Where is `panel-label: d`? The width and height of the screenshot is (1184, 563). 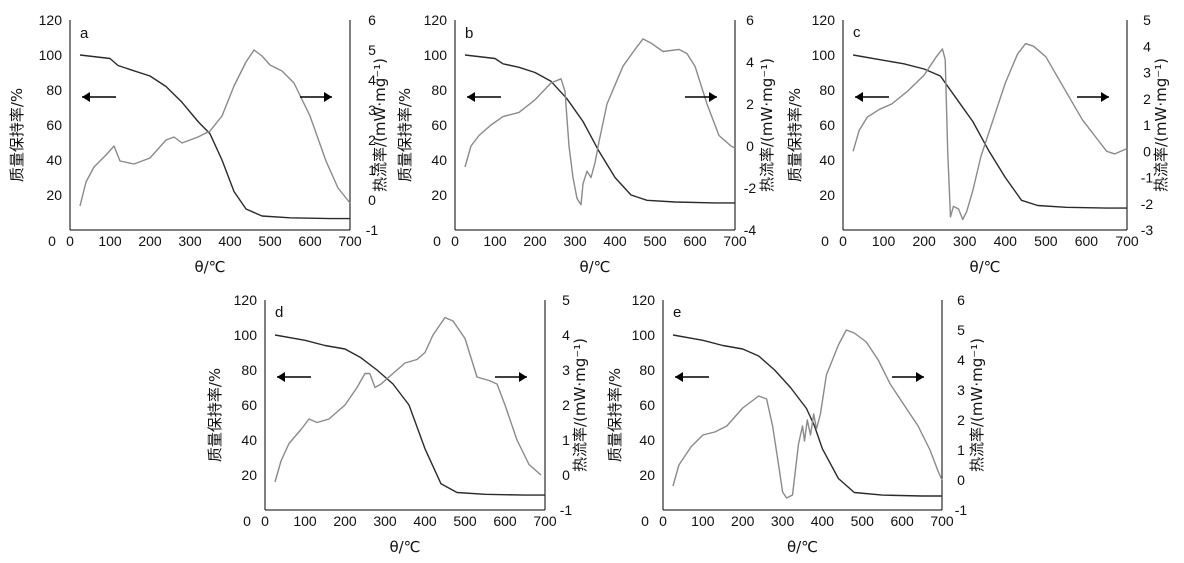 panel-label: d is located at coordinates (279, 312).